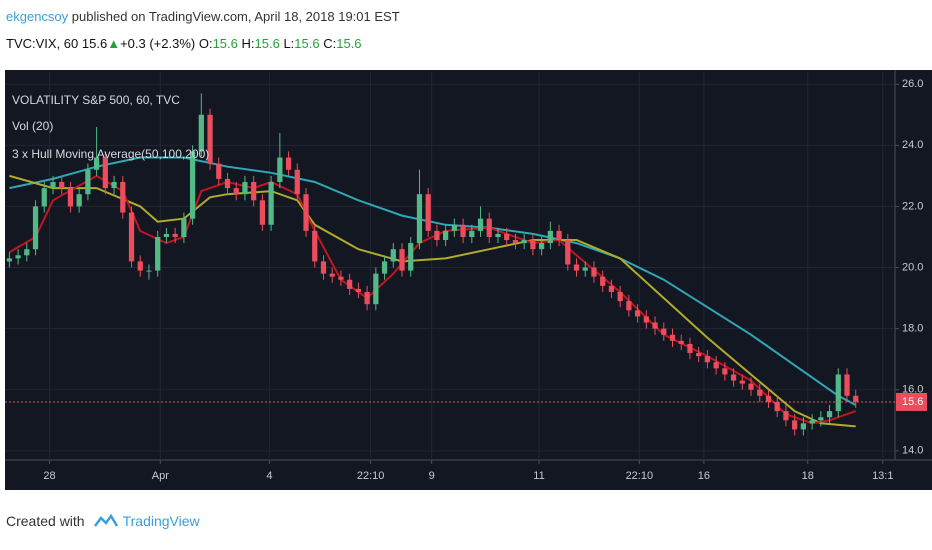  I want to click on symbol: TVC:VIX, 60, so click(42, 43).